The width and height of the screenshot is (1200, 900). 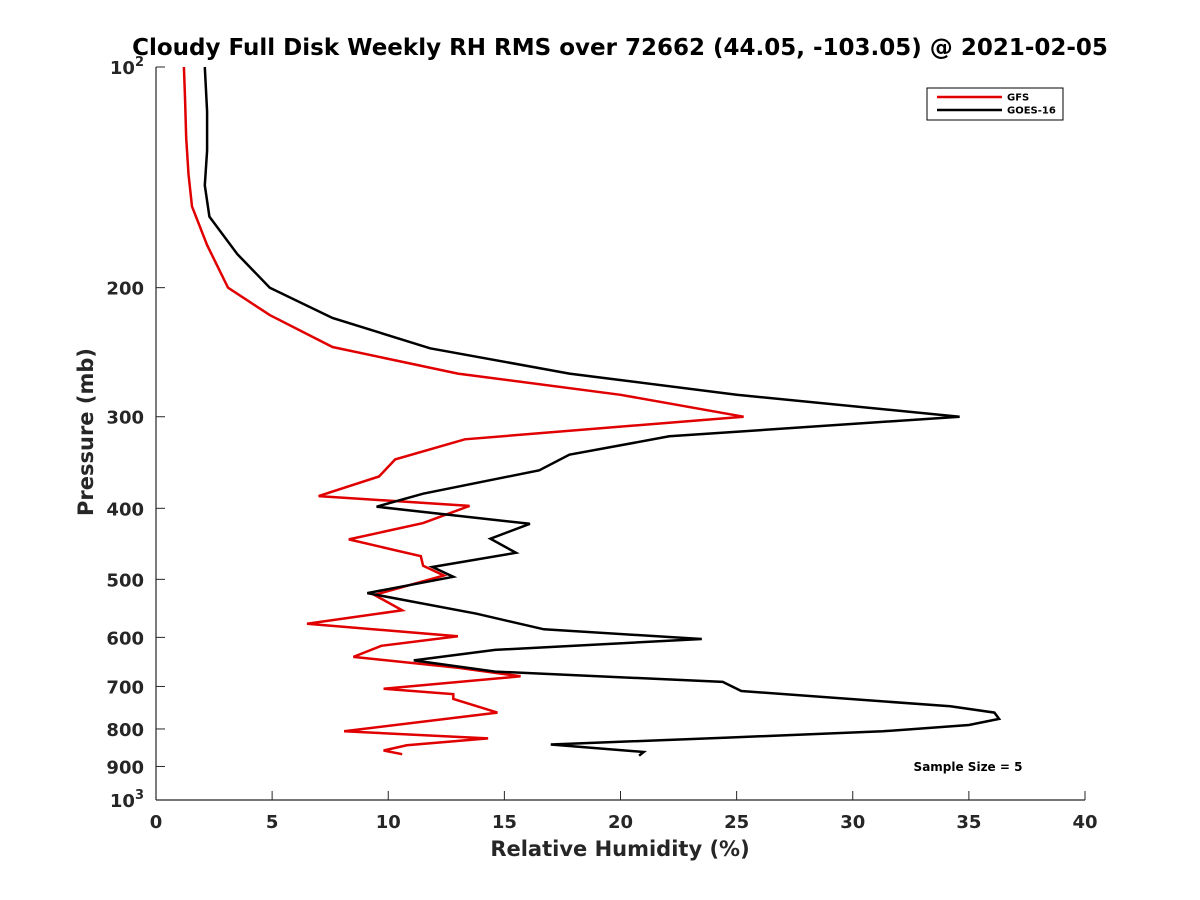 What do you see at coordinates (968, 767) in the screenshot?
I see `sample-size-annotation: Sample Size = 5` at bounding box center [968, 767].